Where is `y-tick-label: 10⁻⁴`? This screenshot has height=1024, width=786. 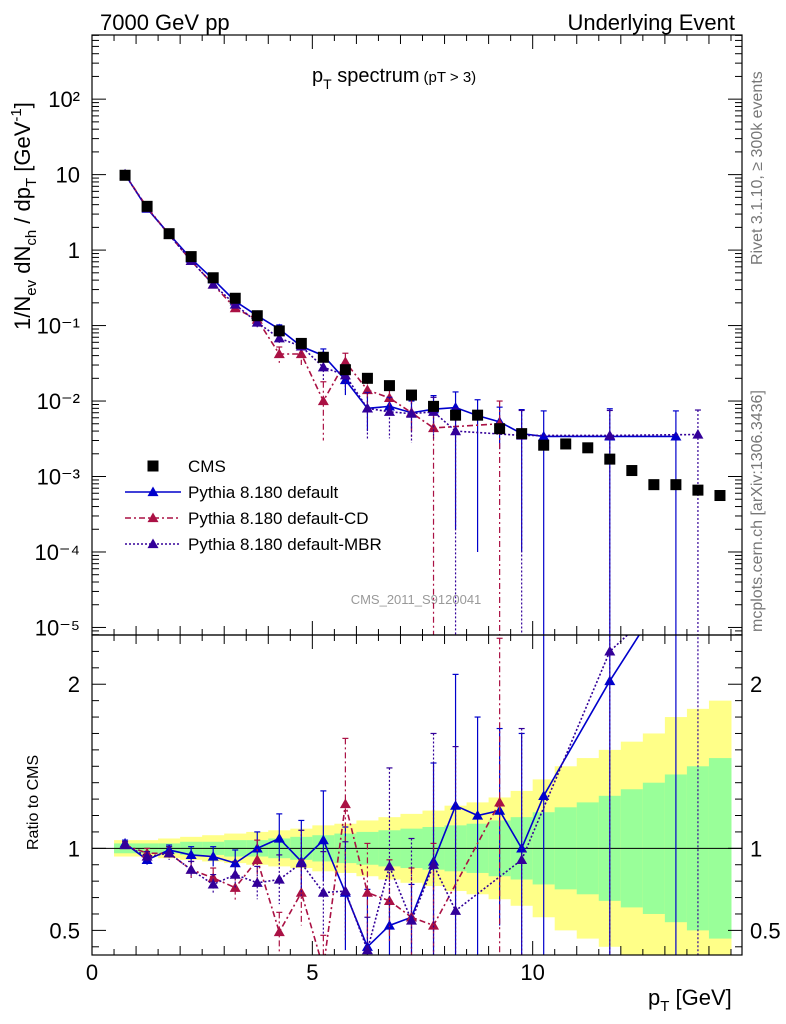
y-tick-label: 10⁻⁴ is located at coordinates (57, 552).